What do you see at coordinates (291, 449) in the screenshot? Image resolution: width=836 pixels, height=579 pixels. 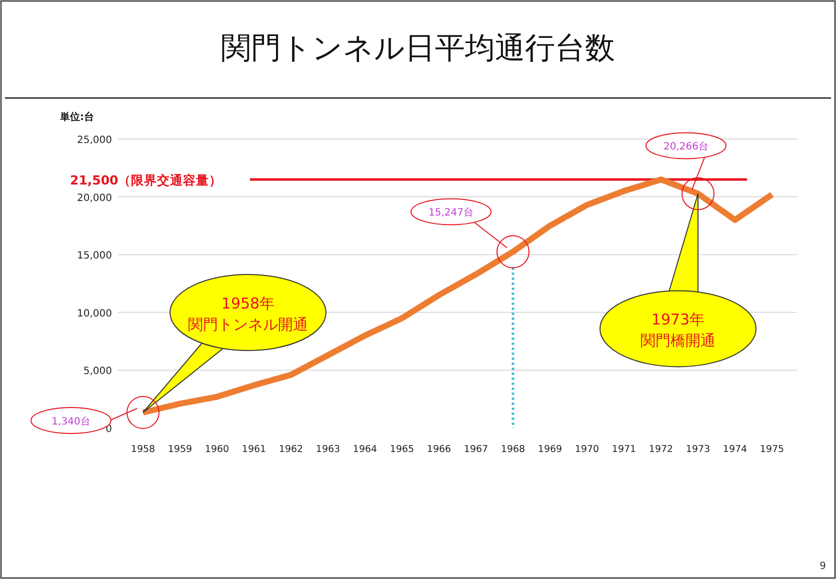 I see `x-tick-label: 1962` at bounding box center [291, 449].